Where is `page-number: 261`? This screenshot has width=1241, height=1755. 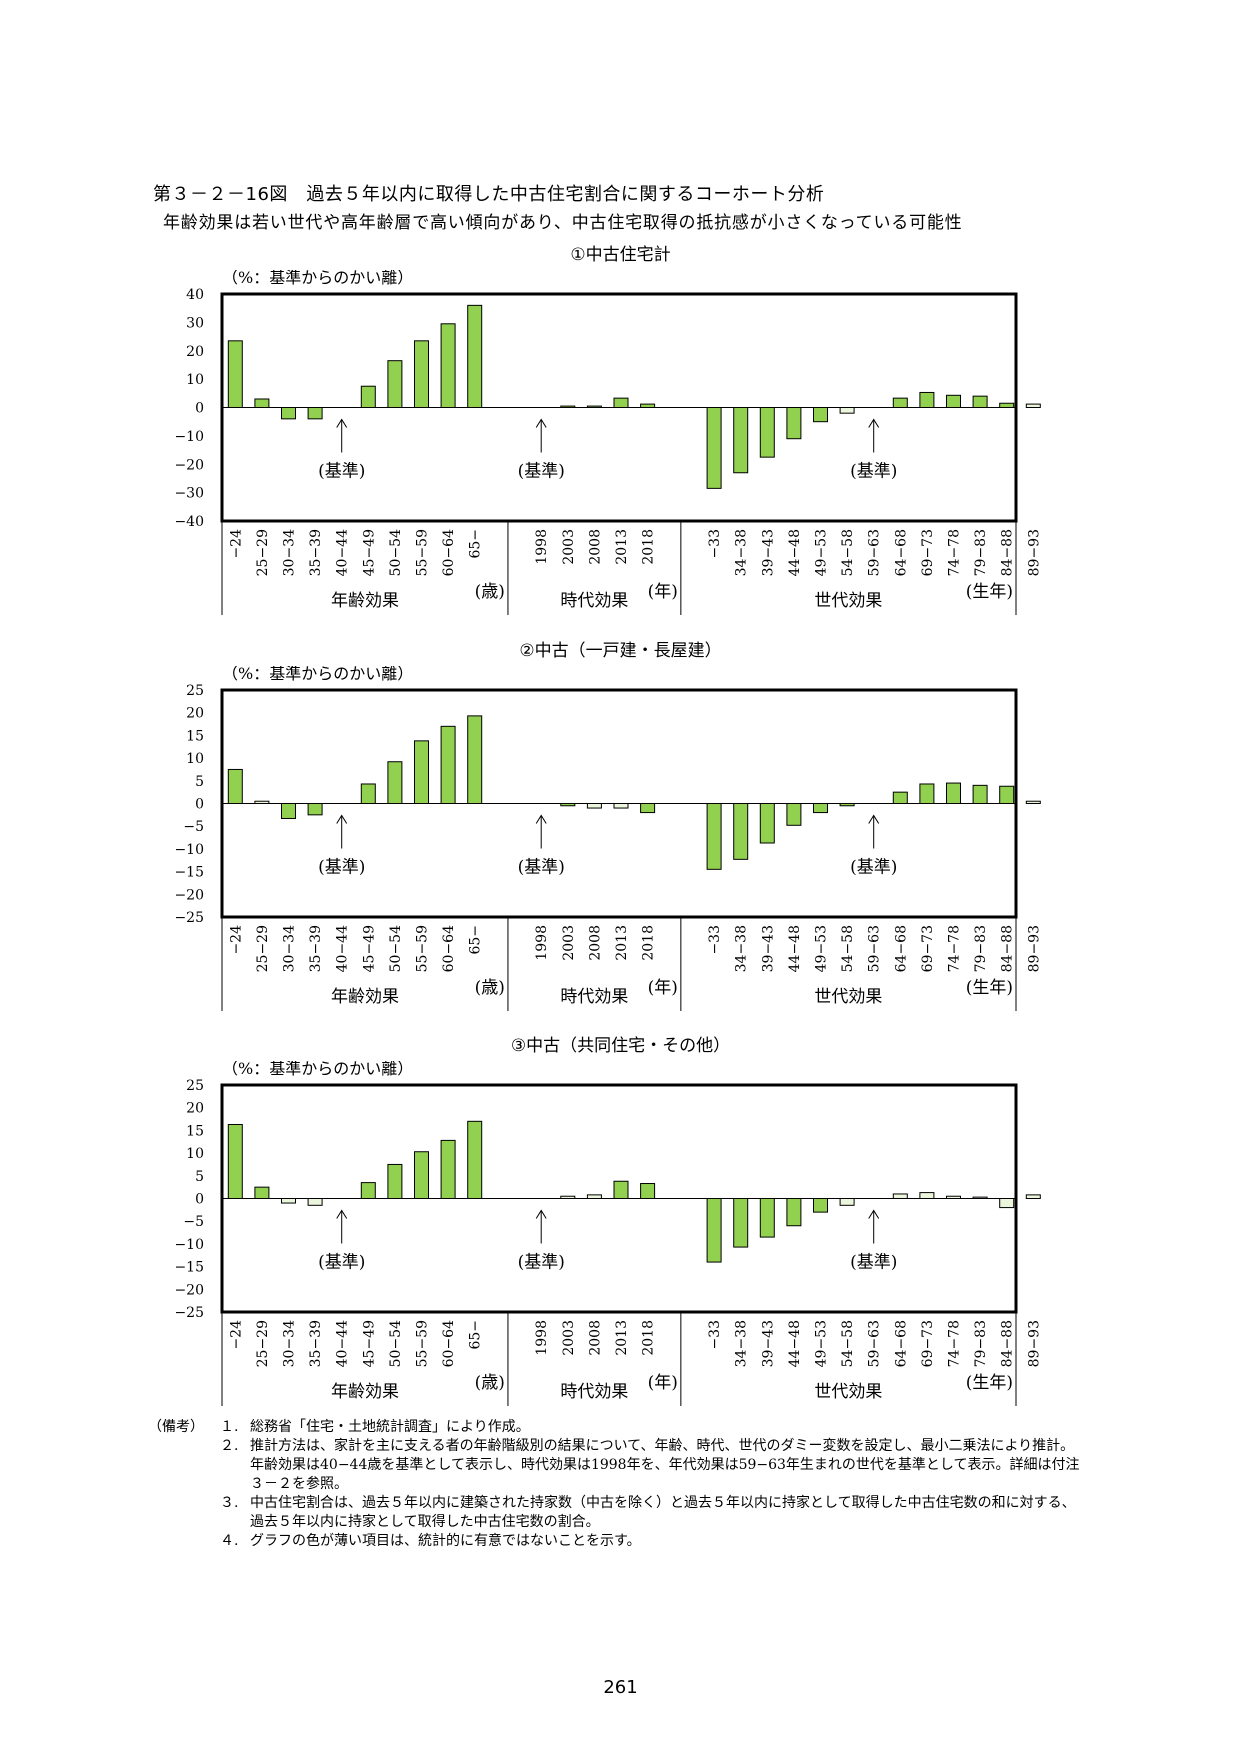
page-number: 261 is located at coordinates (620, 1687).